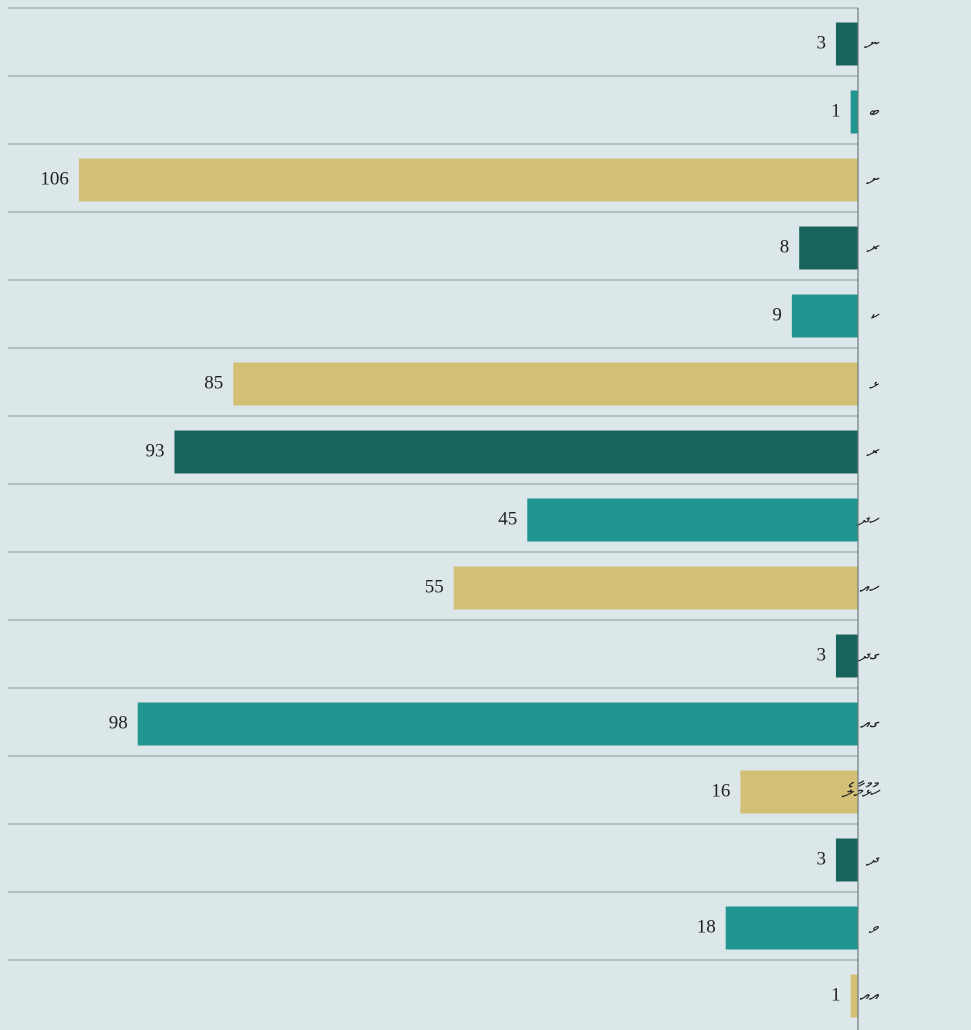 The height and width of the screenshot is (1030, 971). Describe the element at coordinates (54, 178) in the screenshot. I see `value-label: 106` at that location.